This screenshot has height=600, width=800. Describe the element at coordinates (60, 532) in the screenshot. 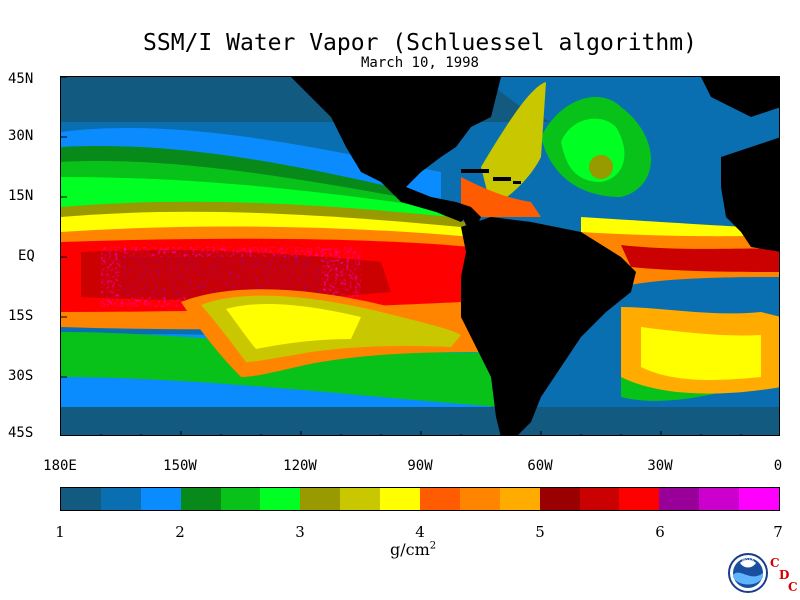

I see `colorbar-tick-1: 1` at that location.